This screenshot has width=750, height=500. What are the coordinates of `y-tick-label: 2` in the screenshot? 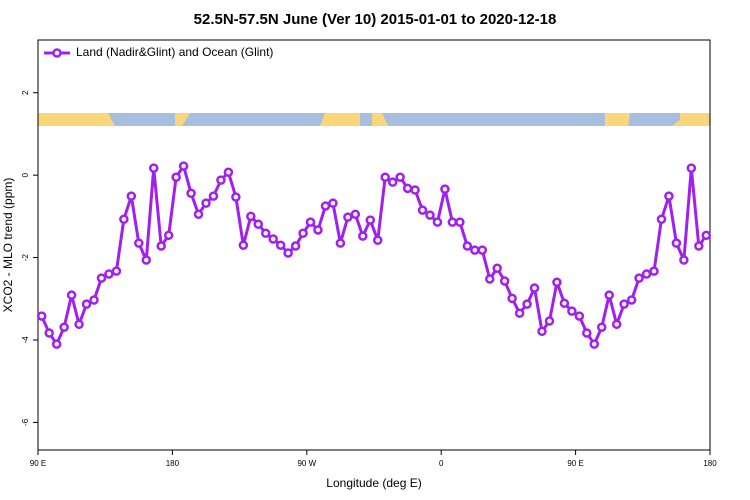 It's located at (25, 92).